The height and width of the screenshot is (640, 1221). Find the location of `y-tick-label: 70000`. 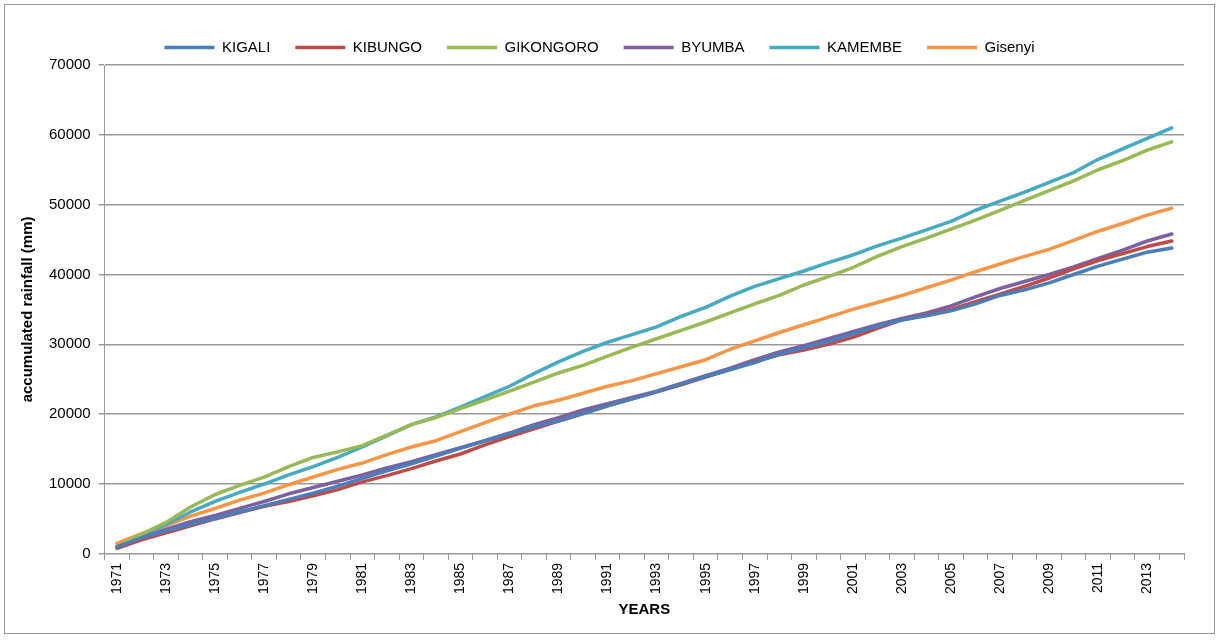

y-tick-label: 70000 is located at coordinates (69, 64).